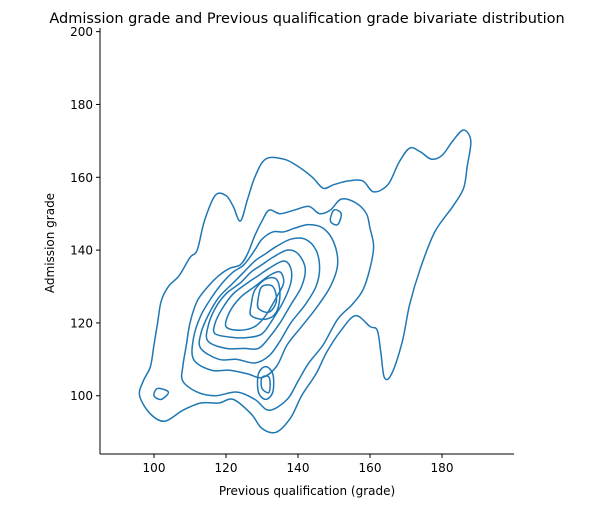 Image resolution: width=613 pixels, height=507 pixels. What do you see at coordinates (307, 491) in the screenshot?
I see `x-axis-label: Previous qualification (grade)` at bounding box center [307, 491].